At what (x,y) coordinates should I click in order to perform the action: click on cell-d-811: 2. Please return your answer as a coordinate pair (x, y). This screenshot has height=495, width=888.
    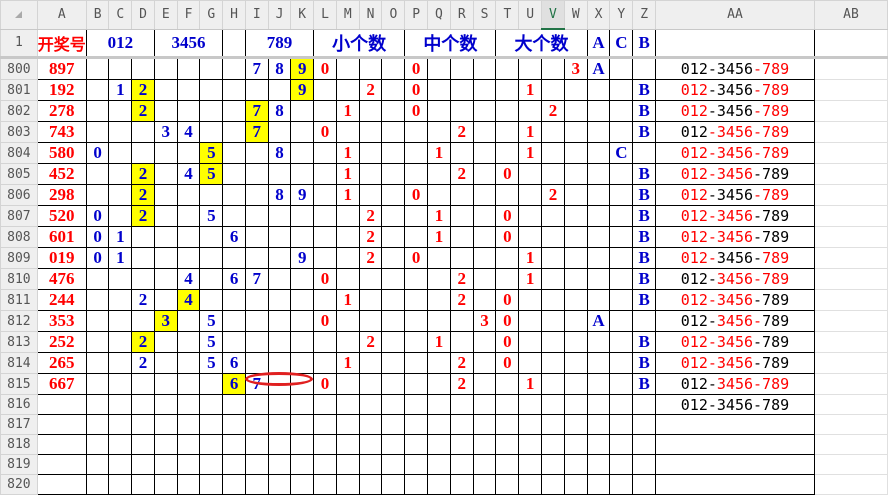
    Looking at the image, I should click on (143, 300).